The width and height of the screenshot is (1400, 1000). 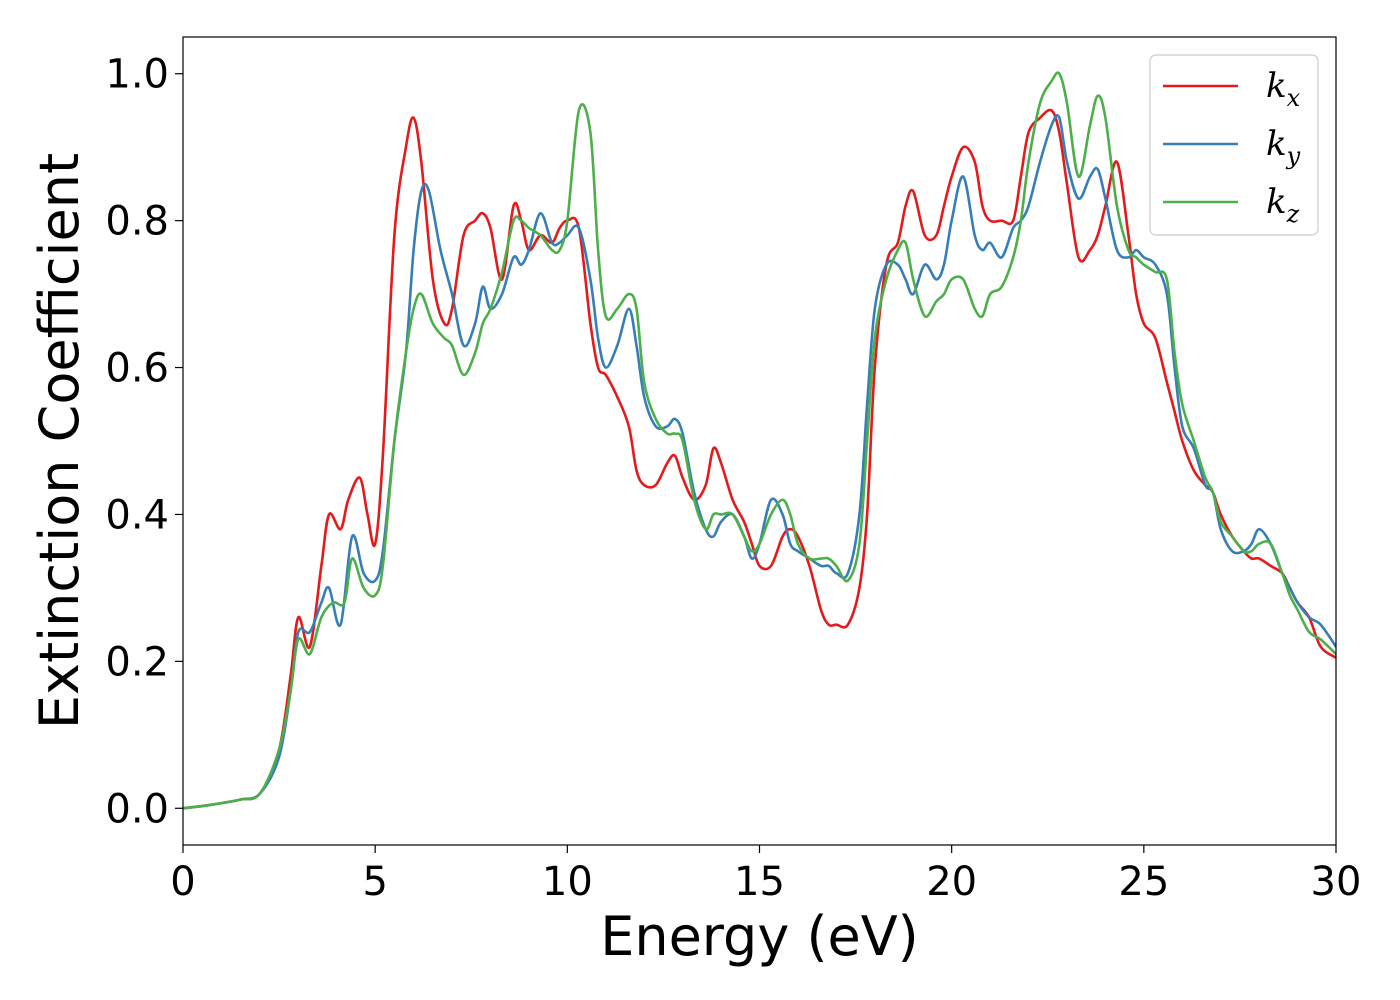 What do you see at coordinates (1294, 98) in the screenshot?
I see `legend-label-subscript: x` at bounding box center [1294, 98].